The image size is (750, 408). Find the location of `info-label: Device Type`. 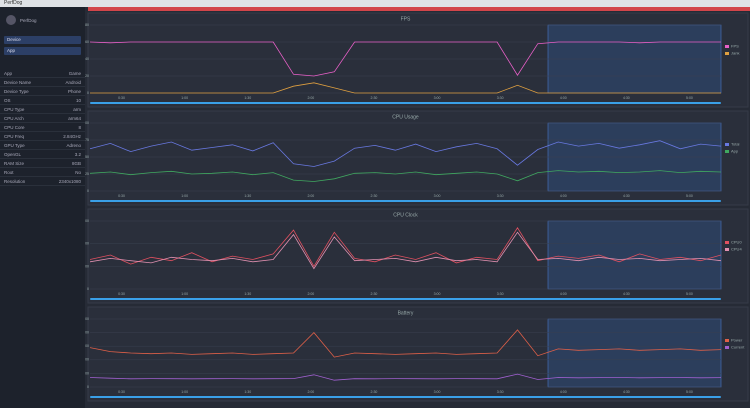

info-label: Device Type is located at coordinates (16, 91).